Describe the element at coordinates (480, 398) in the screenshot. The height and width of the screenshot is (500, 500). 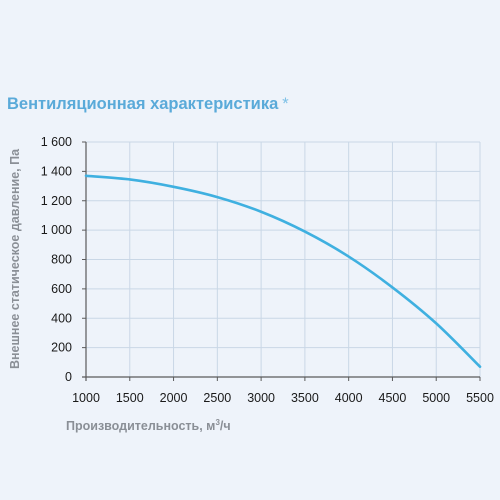
I see `x-tick-label: 5500` at that location.